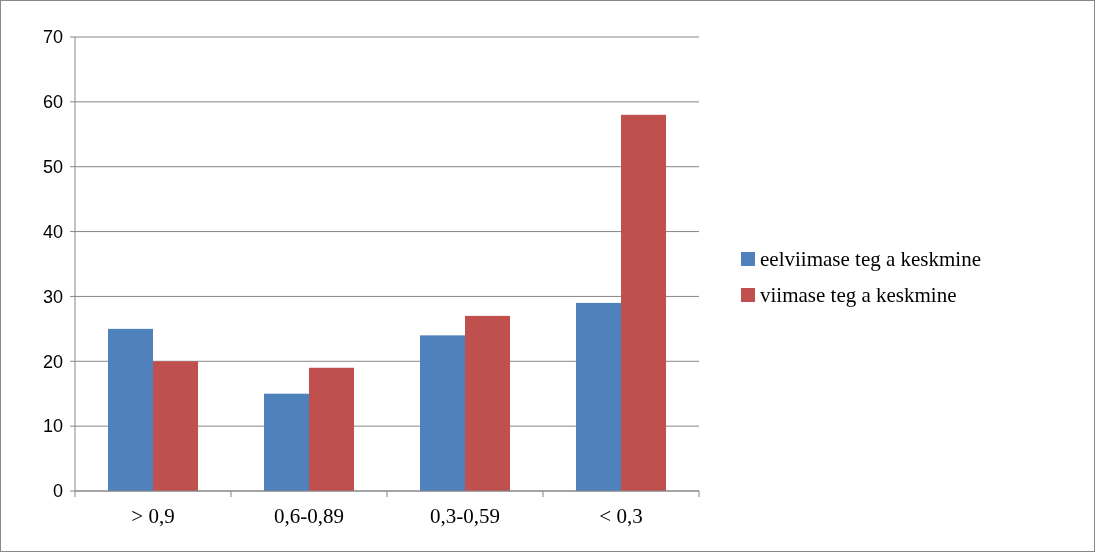 The image size is (1095, 552). I want to click on y-tick-label: 60, so click(52, 102).